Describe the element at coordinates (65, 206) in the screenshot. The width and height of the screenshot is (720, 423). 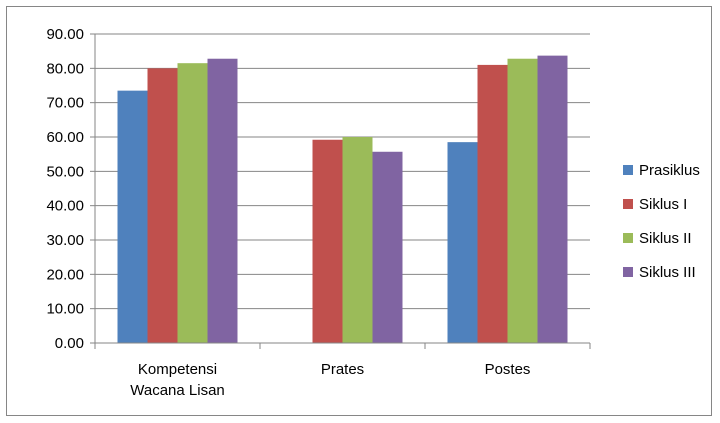
I see `y-tick-label: 40.00` at that location.